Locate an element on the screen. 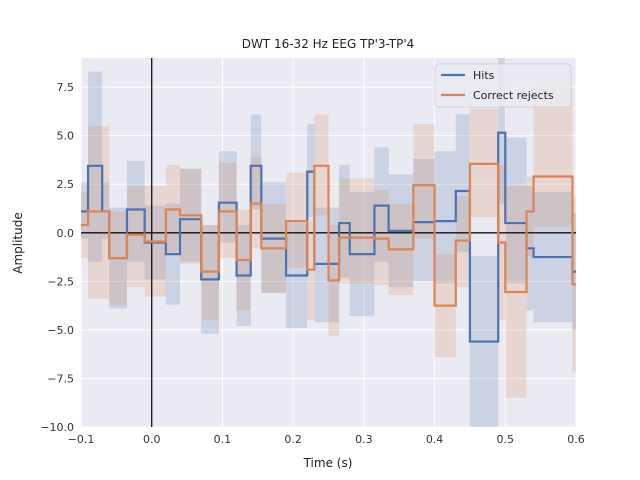 The height and width of the screenshot is (480, 640). y-tick-label: −10.0 is located at coordinates (57, 427).